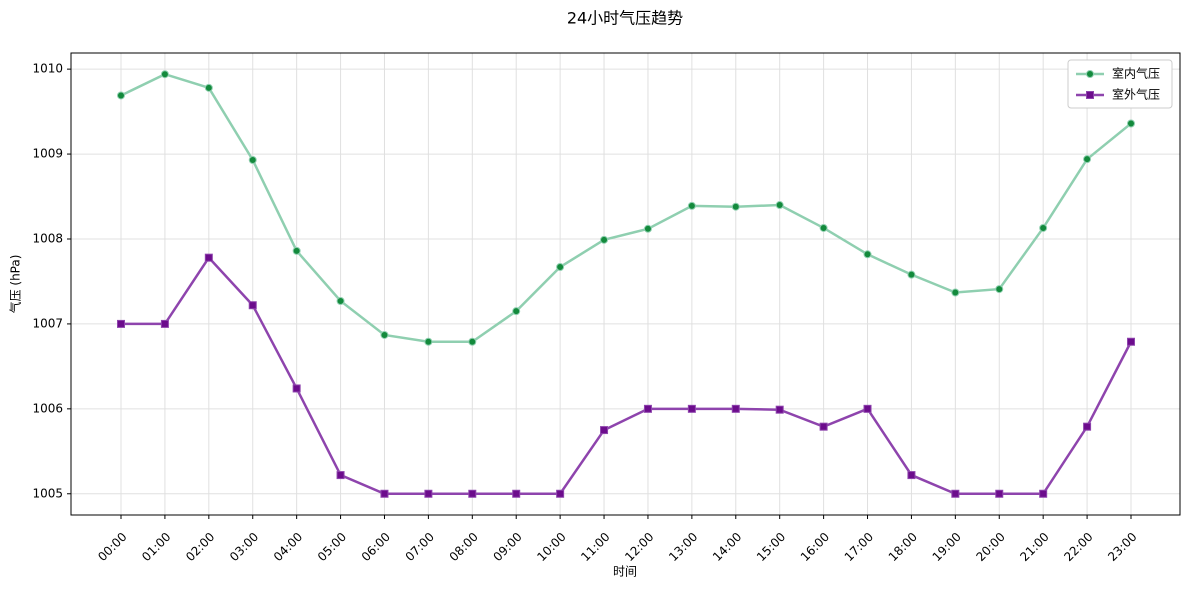 The image size is (1189, 590). Describe the element at coordinates (420, 547) in the screenshot. I see `x-tick-label: 07:00` at that location.